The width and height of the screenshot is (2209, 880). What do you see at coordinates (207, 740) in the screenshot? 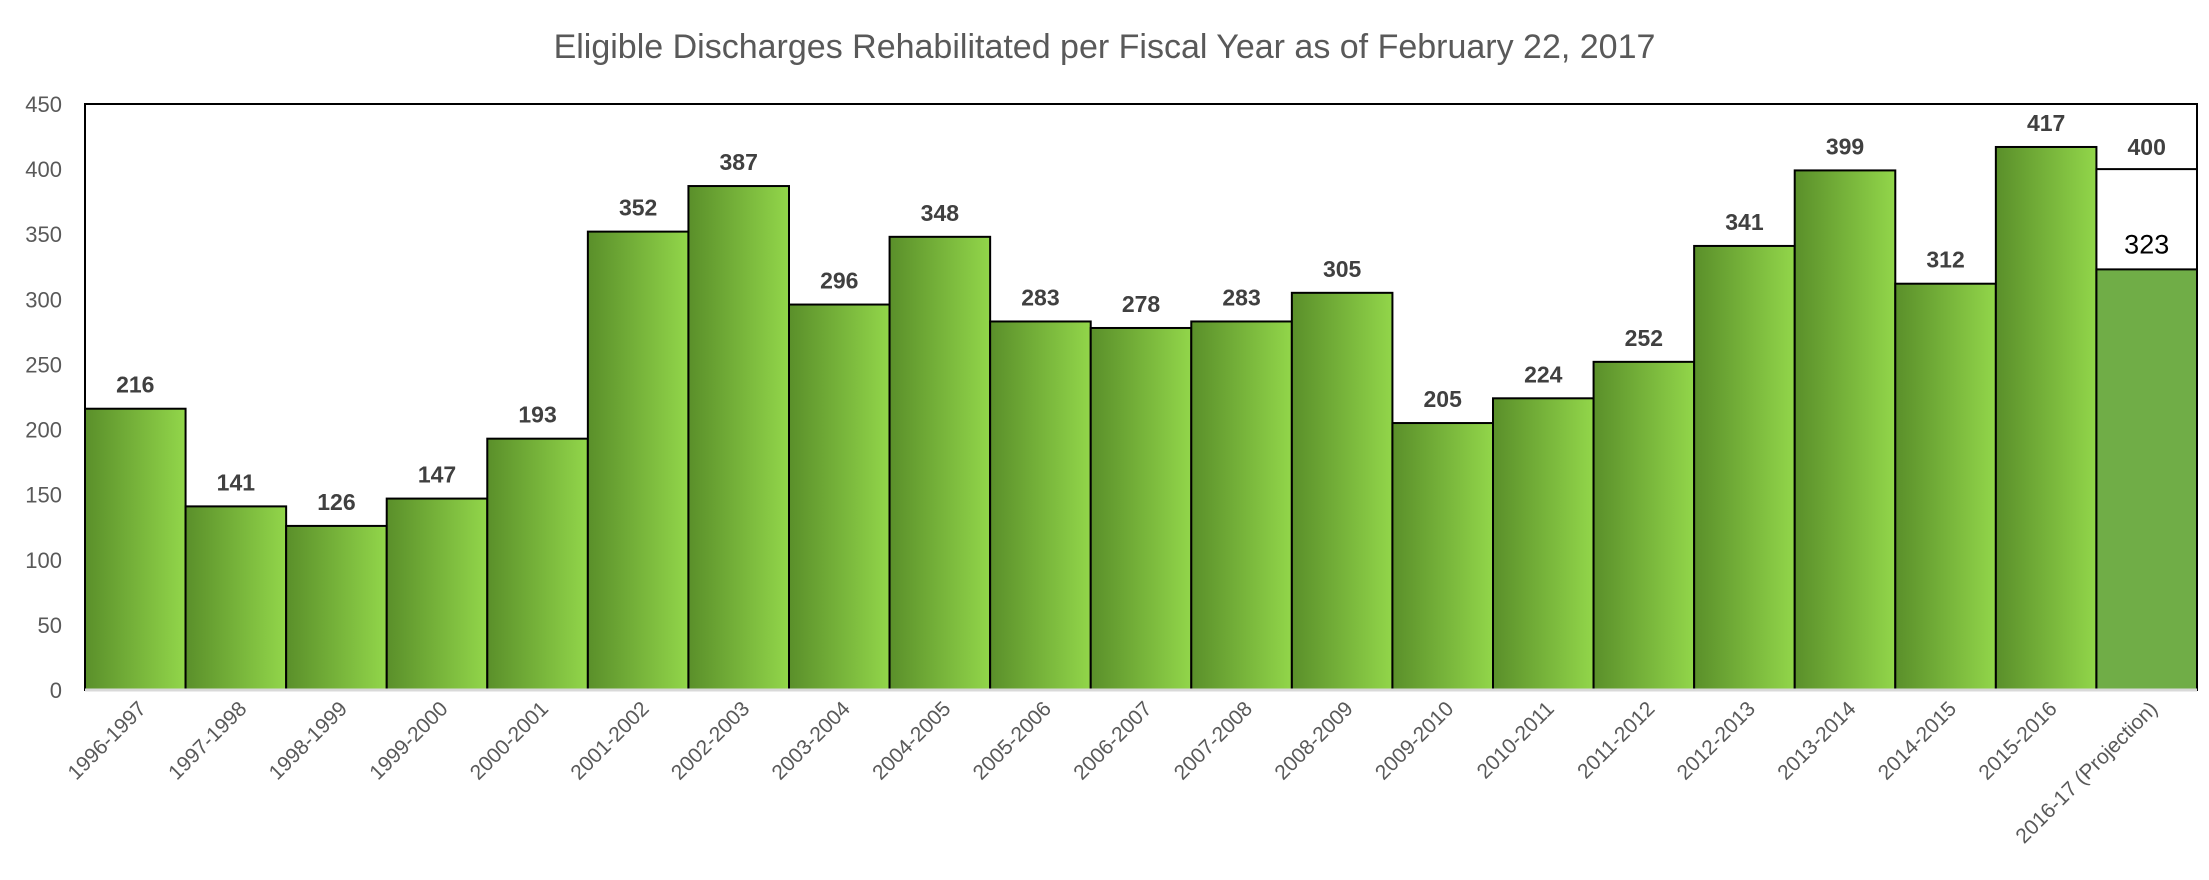
I see `x-tick-label: 1997-1998` at bounding box center [207, 740].